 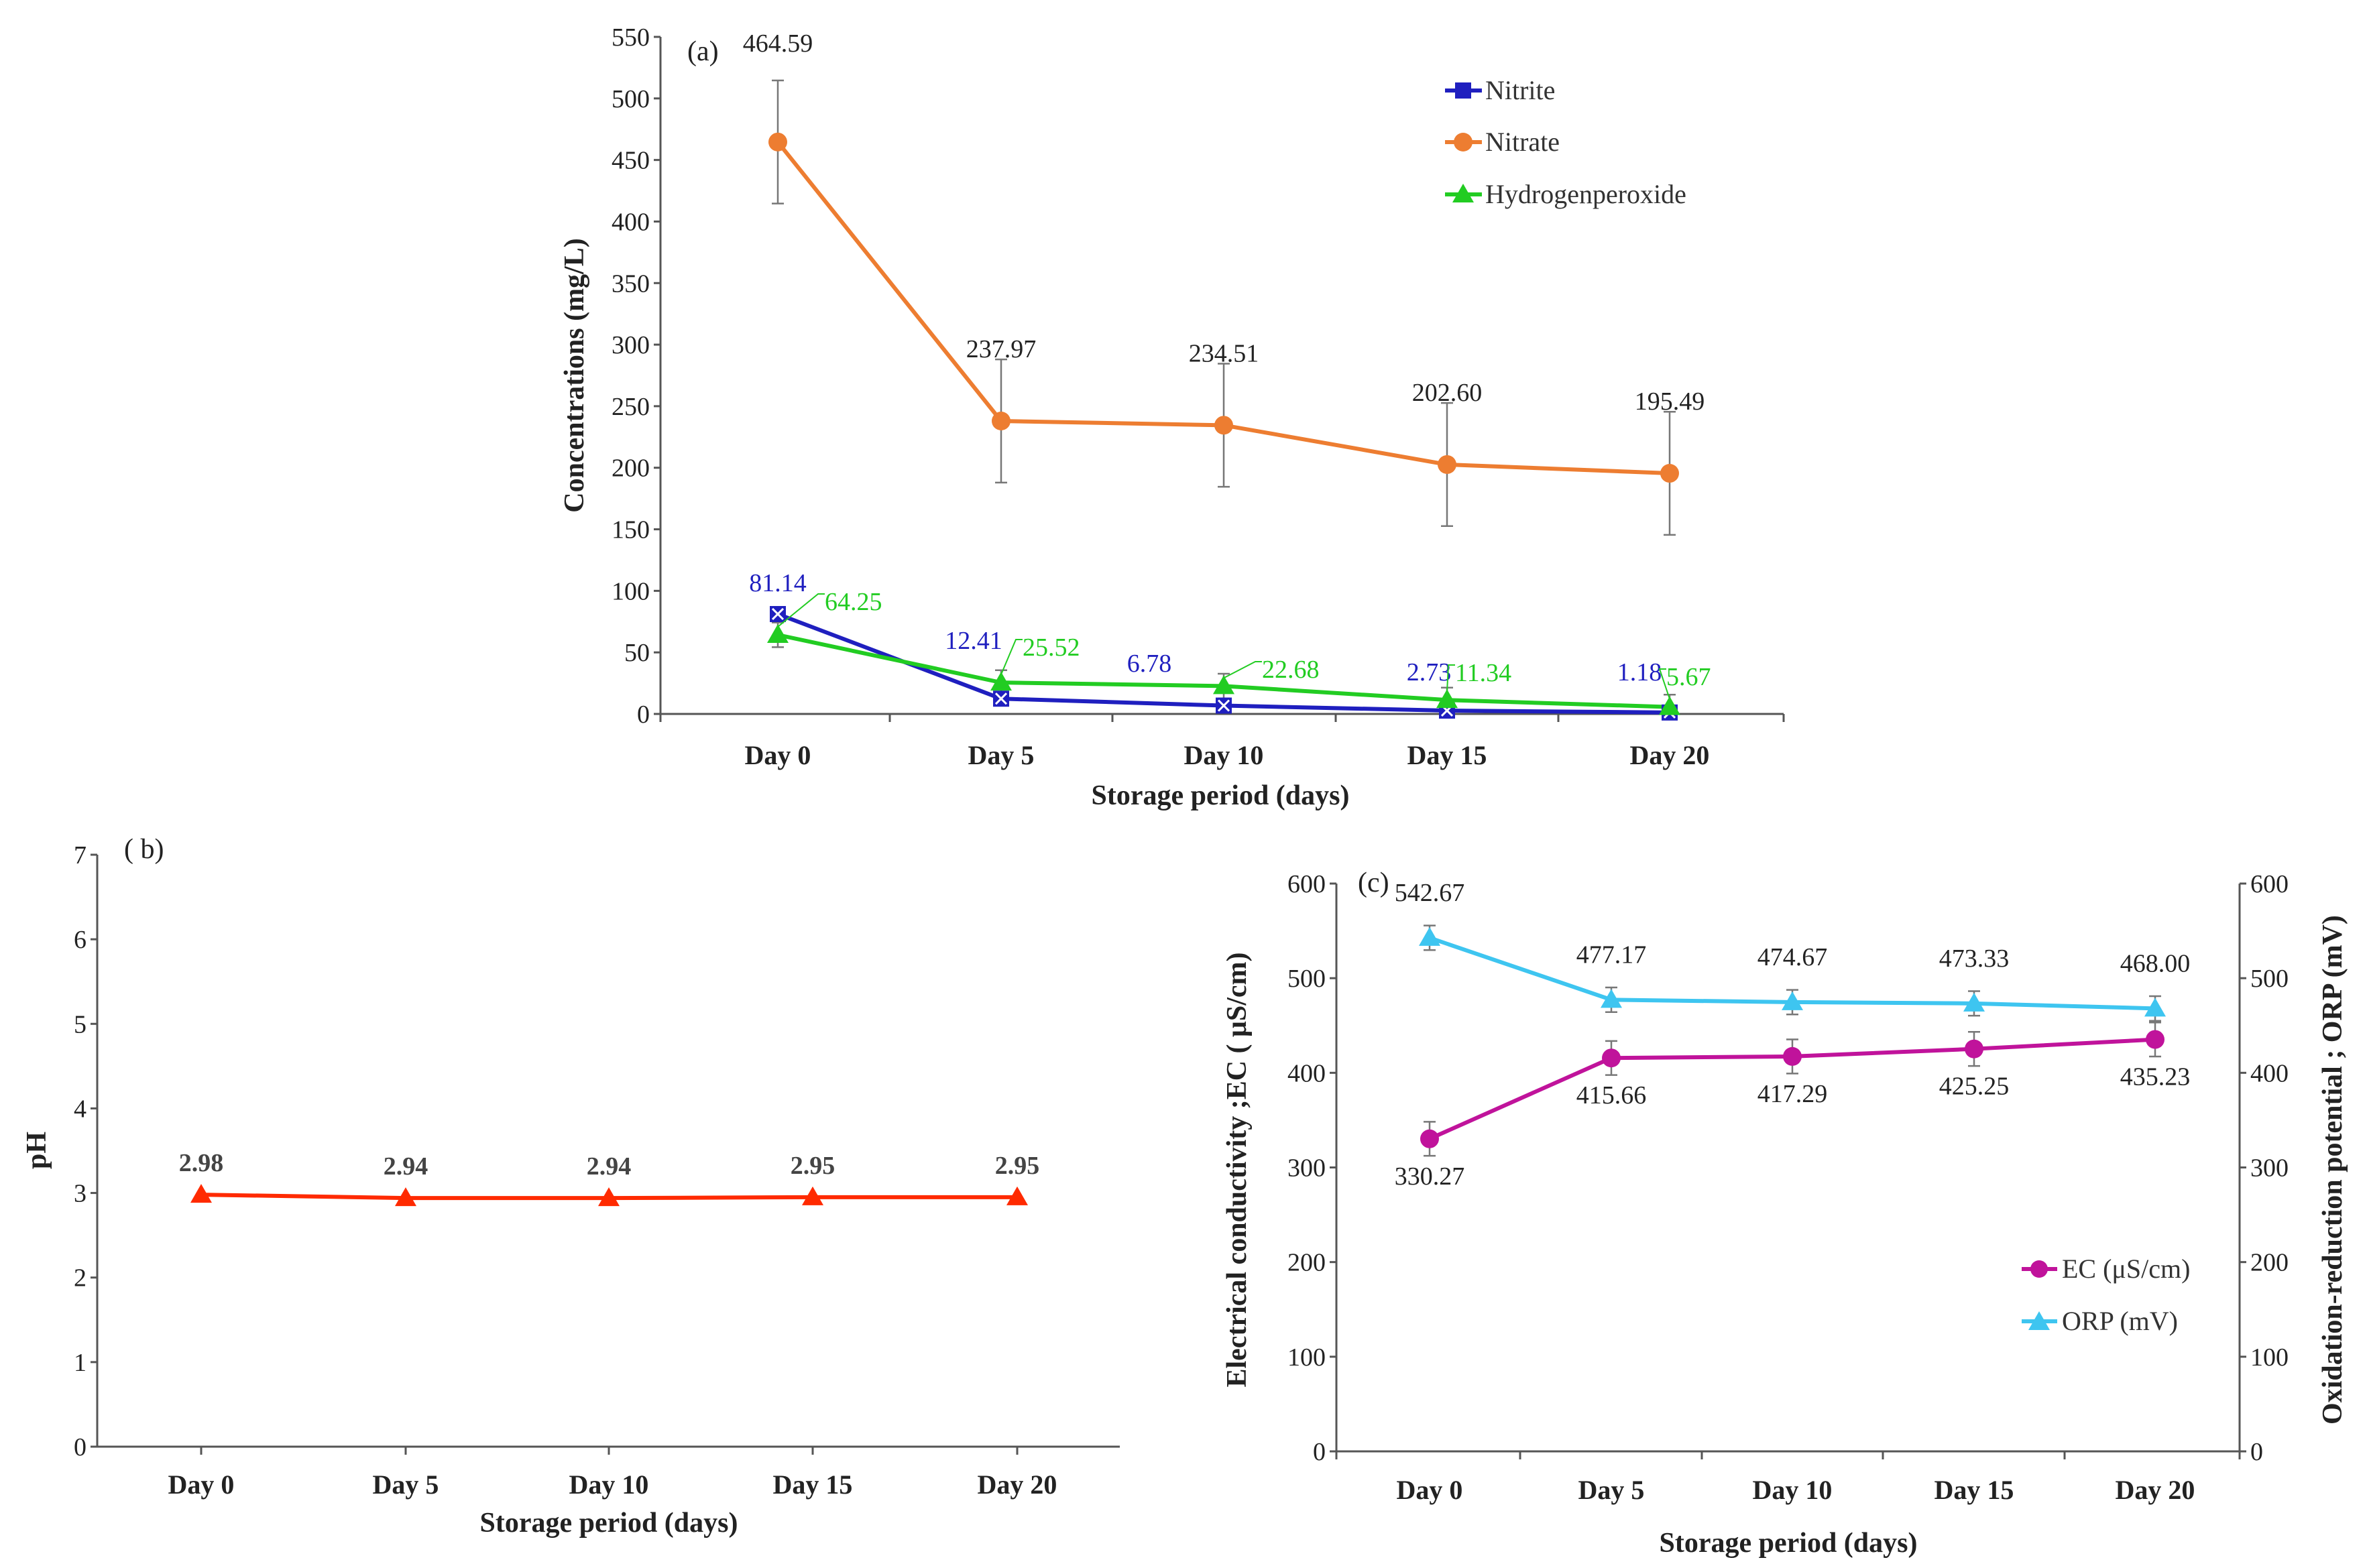 What do you see at coordinates (1793, 1490) in the screenshot?
I see `panel-c-xtick-label-2: Day 10` at bounding box center [1793, 1490].